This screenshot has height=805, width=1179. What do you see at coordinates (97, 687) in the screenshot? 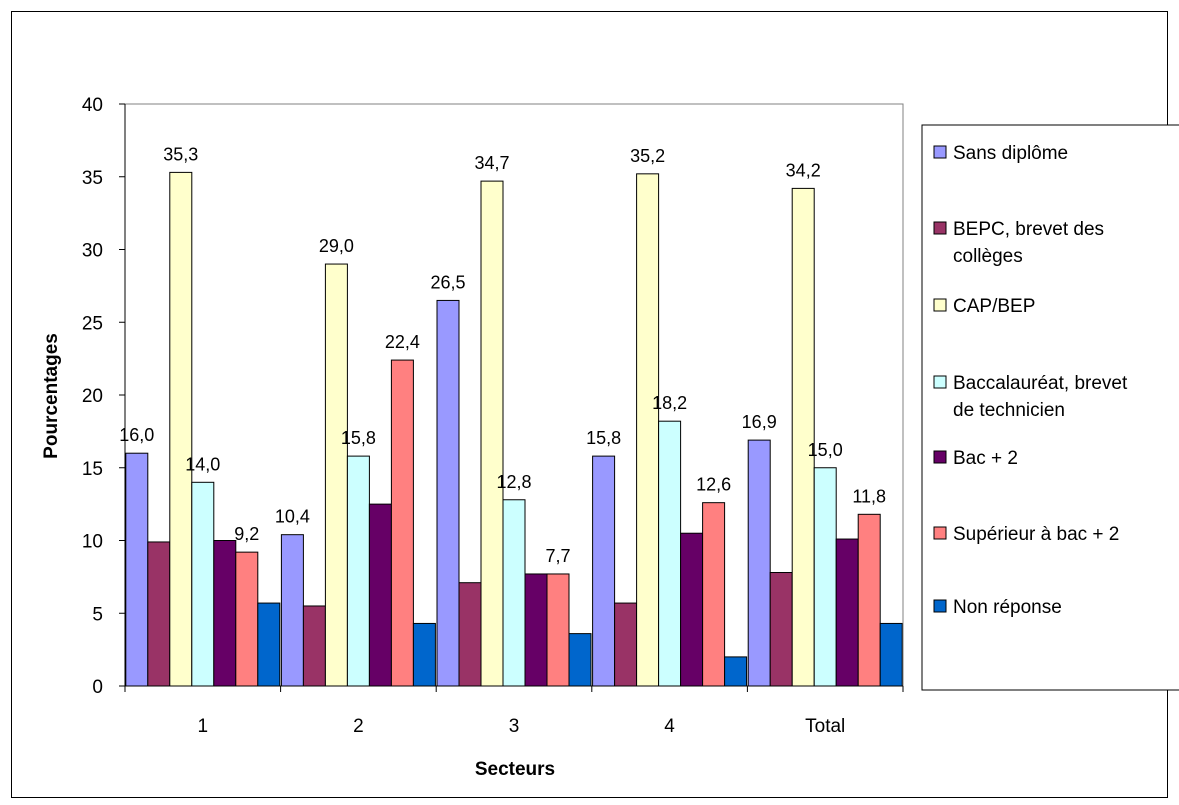
I see `y-tick-label: 0` at bounding box center [97, 687].